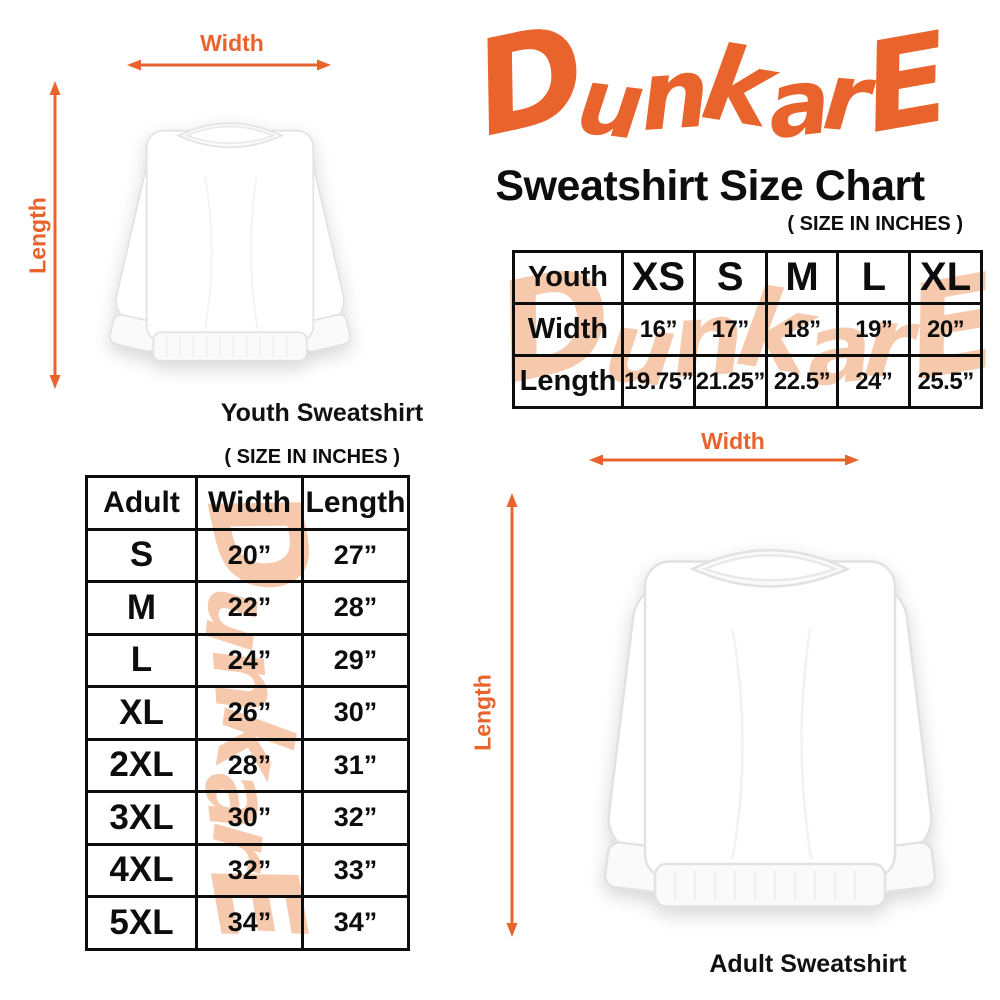  Describe the element at coordinates (736, 87) in the screenshot. I see `logo-letter: k` at that location.